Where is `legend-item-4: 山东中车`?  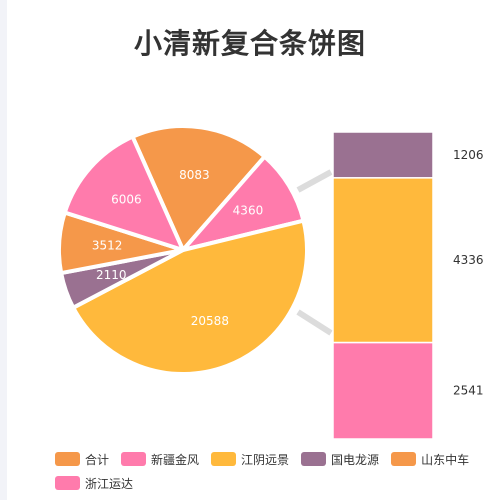 legend-item-4: 山东中车 is located at coordinates (430, 459).